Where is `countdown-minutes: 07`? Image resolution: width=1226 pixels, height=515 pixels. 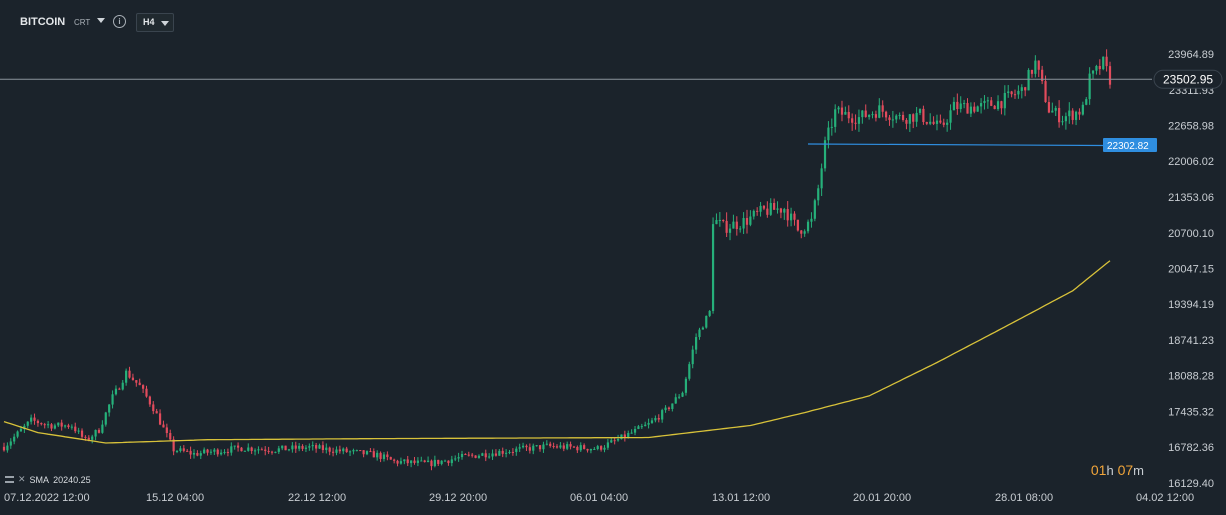
countdown-minutes: 07 is located at coordinates (1125, 470).